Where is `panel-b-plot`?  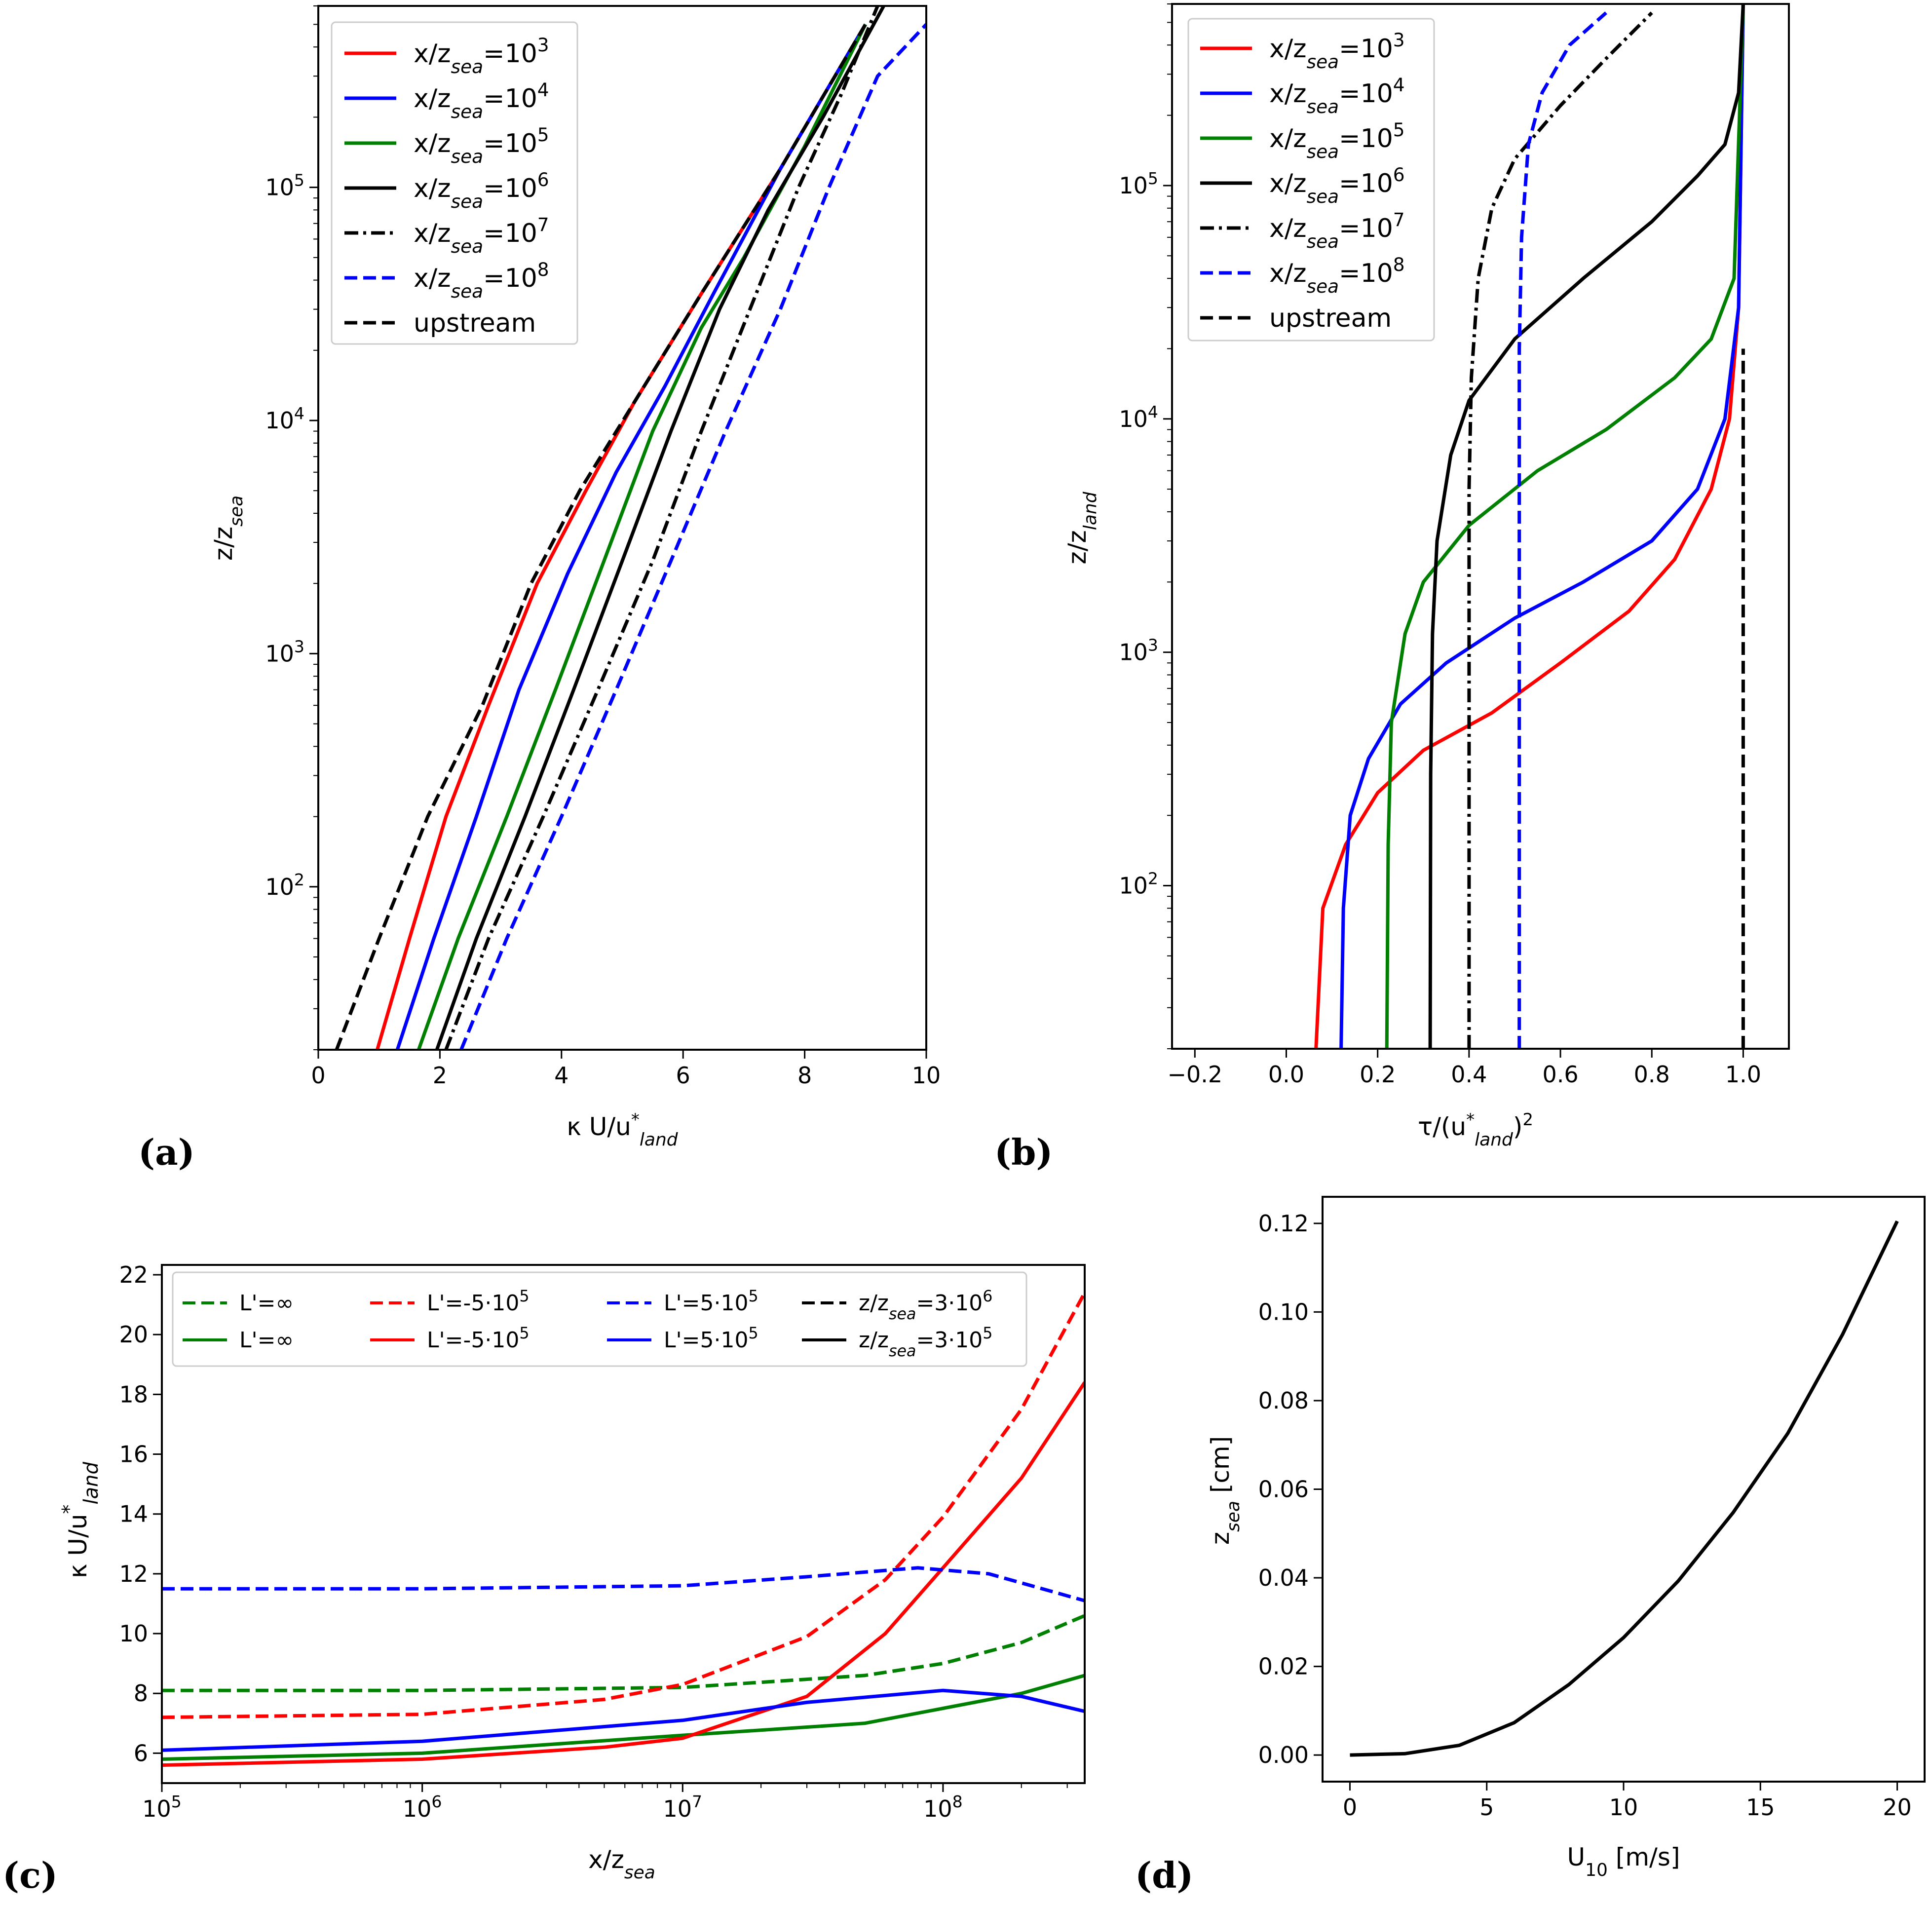
panel-b-plot is located at coordinates (1529, 527).